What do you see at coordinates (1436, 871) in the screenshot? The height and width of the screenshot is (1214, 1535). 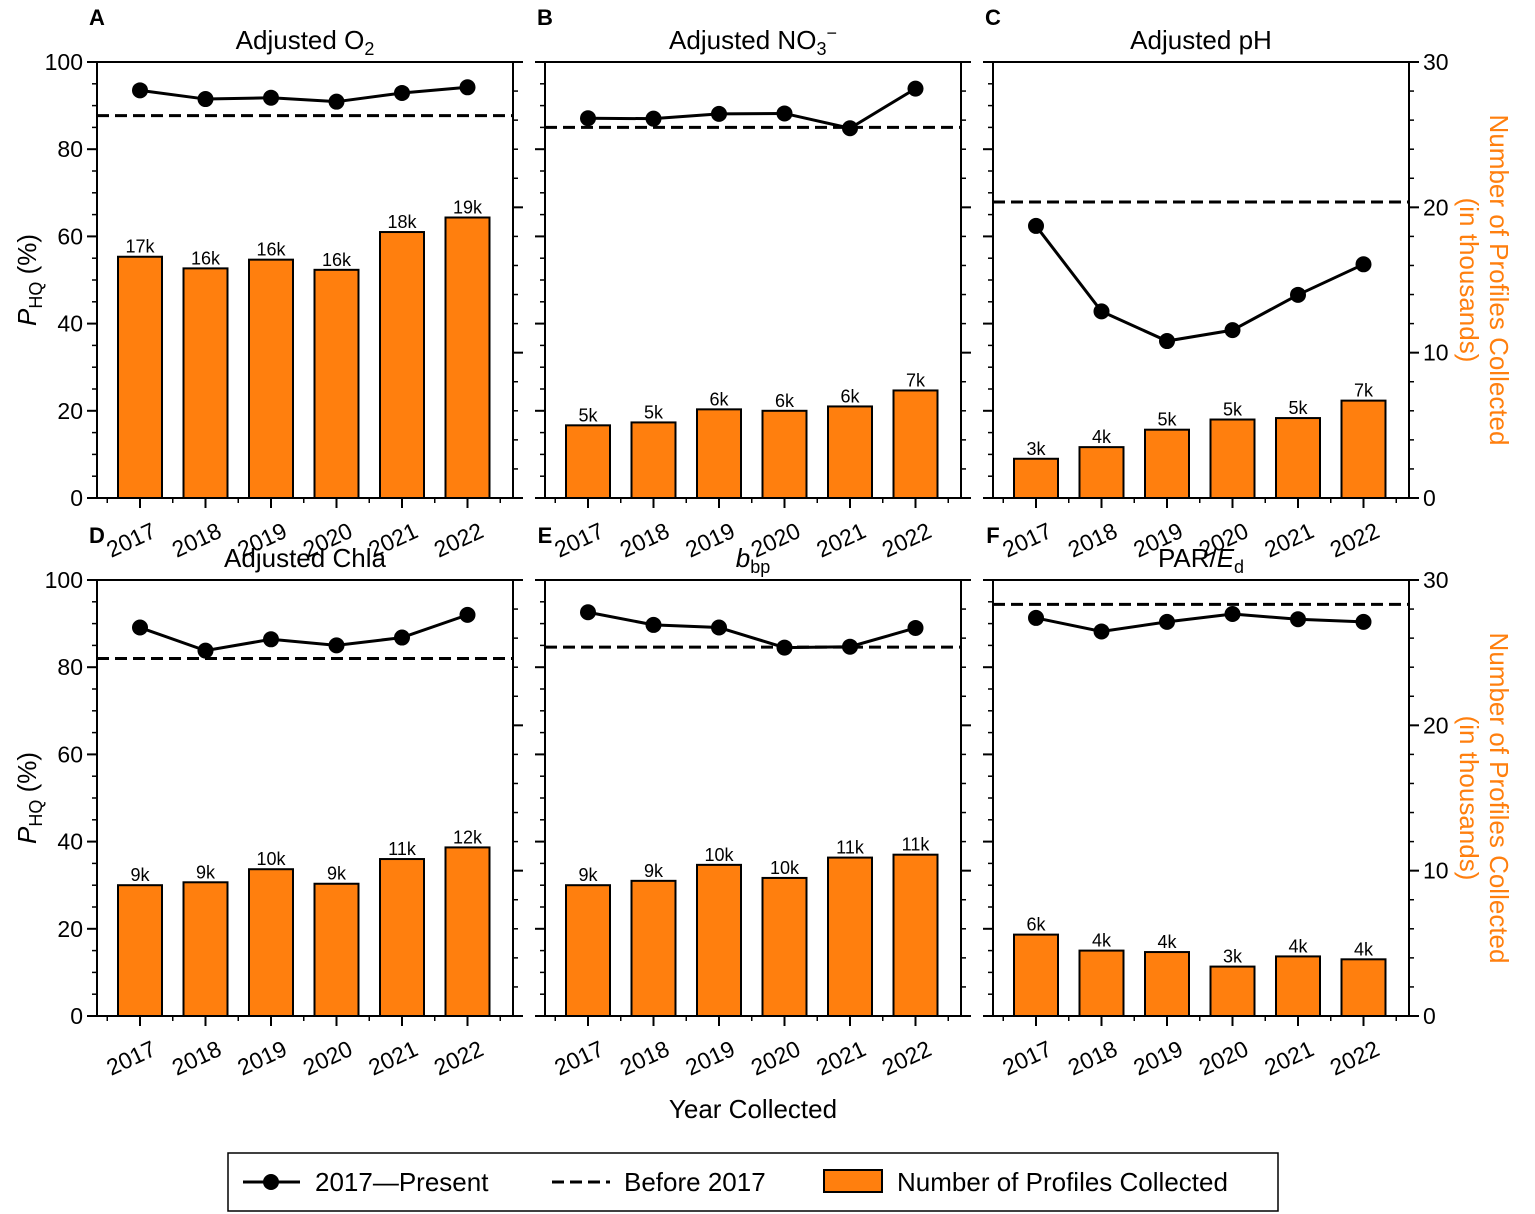 I see `y2-tick-label: 10` at bounding box center [1436, 871].